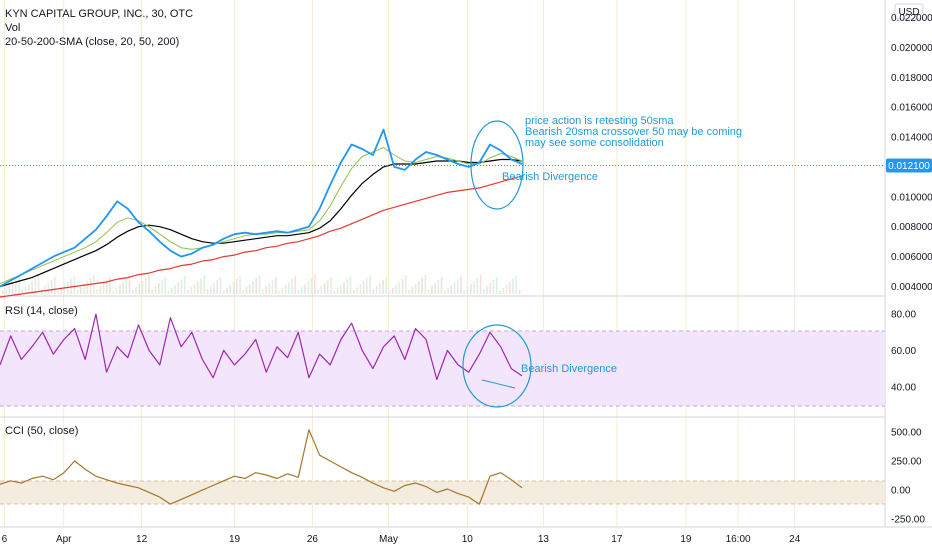 This screenshot has width=932, height=550. Describe the element at coordinates (908, 520) in the screenshot. I see `y-tick-label: -250.00` at that location.